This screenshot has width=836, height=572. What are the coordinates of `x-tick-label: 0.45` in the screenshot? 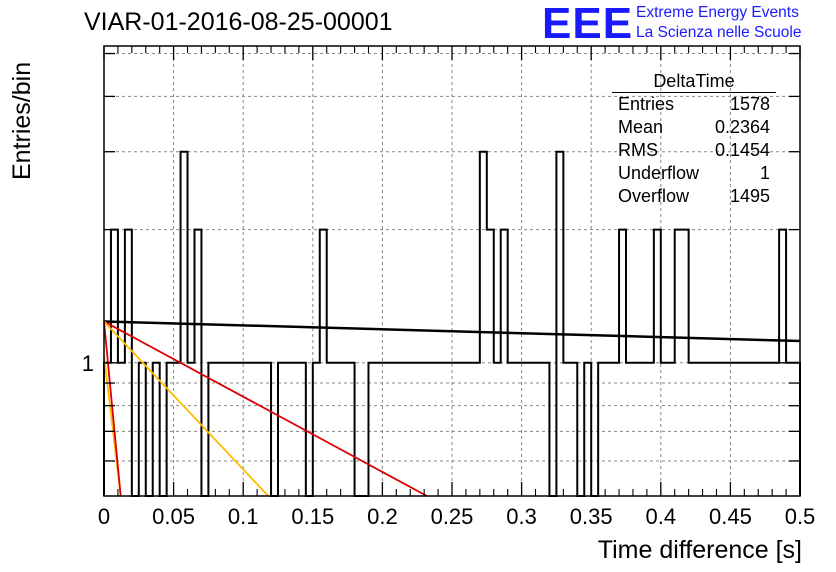 It's located at (730, 516).